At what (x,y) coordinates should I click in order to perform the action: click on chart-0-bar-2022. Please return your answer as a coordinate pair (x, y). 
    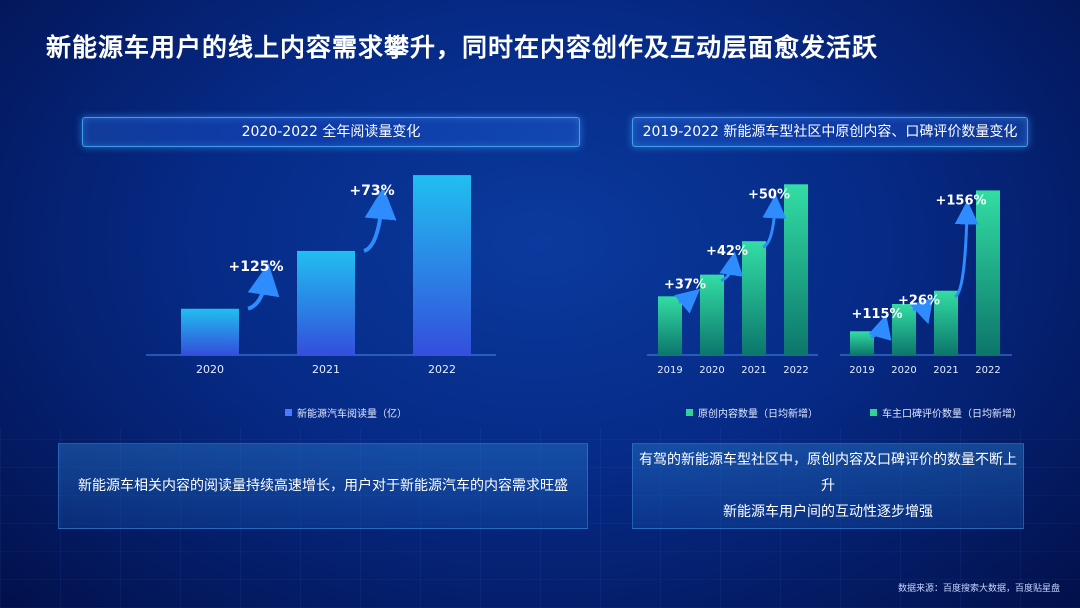
    Looking at the image, I should click on (442, 265).